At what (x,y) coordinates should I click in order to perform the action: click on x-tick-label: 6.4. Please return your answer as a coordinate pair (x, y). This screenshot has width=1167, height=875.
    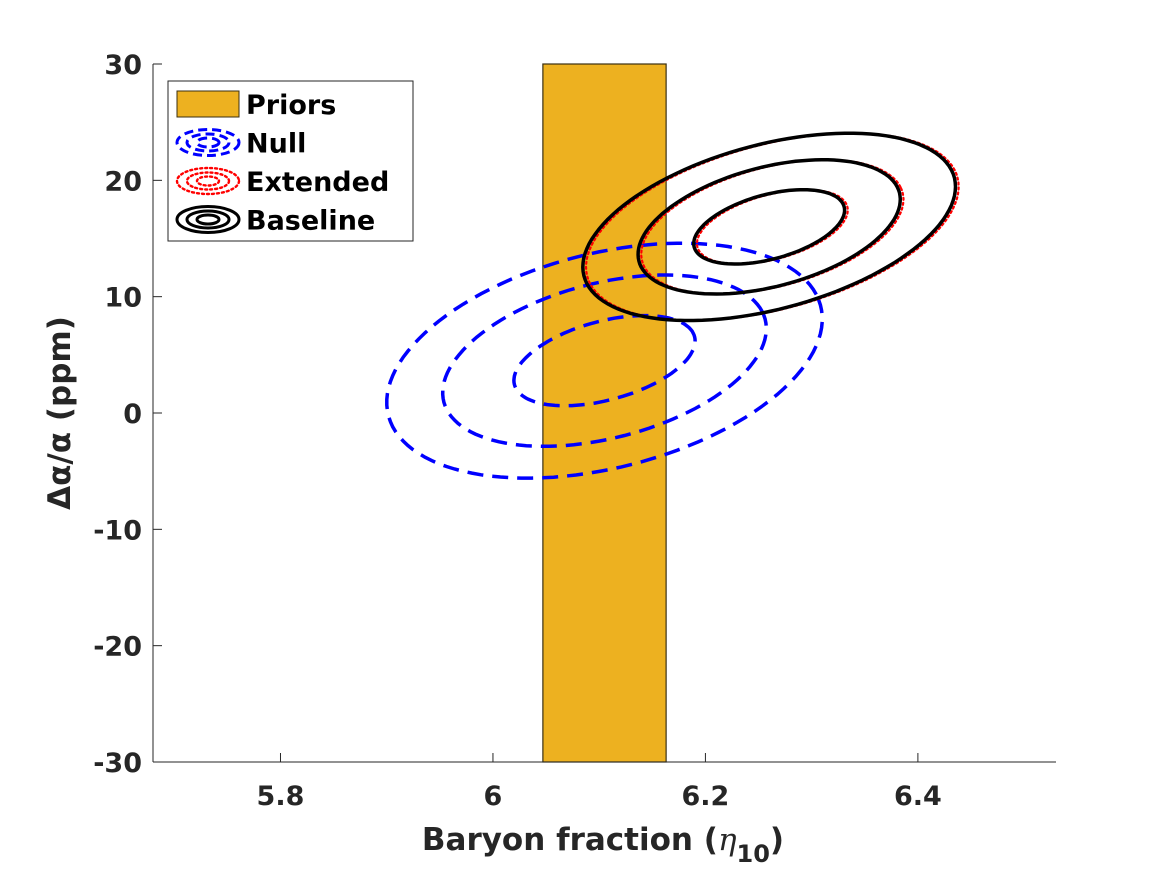
    Looking at the image, I should click on (918, 796).